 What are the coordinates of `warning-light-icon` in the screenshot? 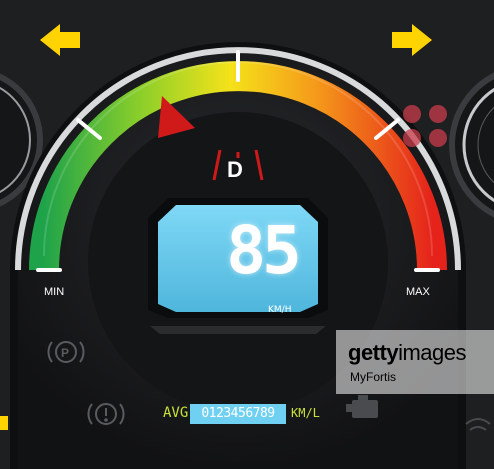 It's located at (425, 126).